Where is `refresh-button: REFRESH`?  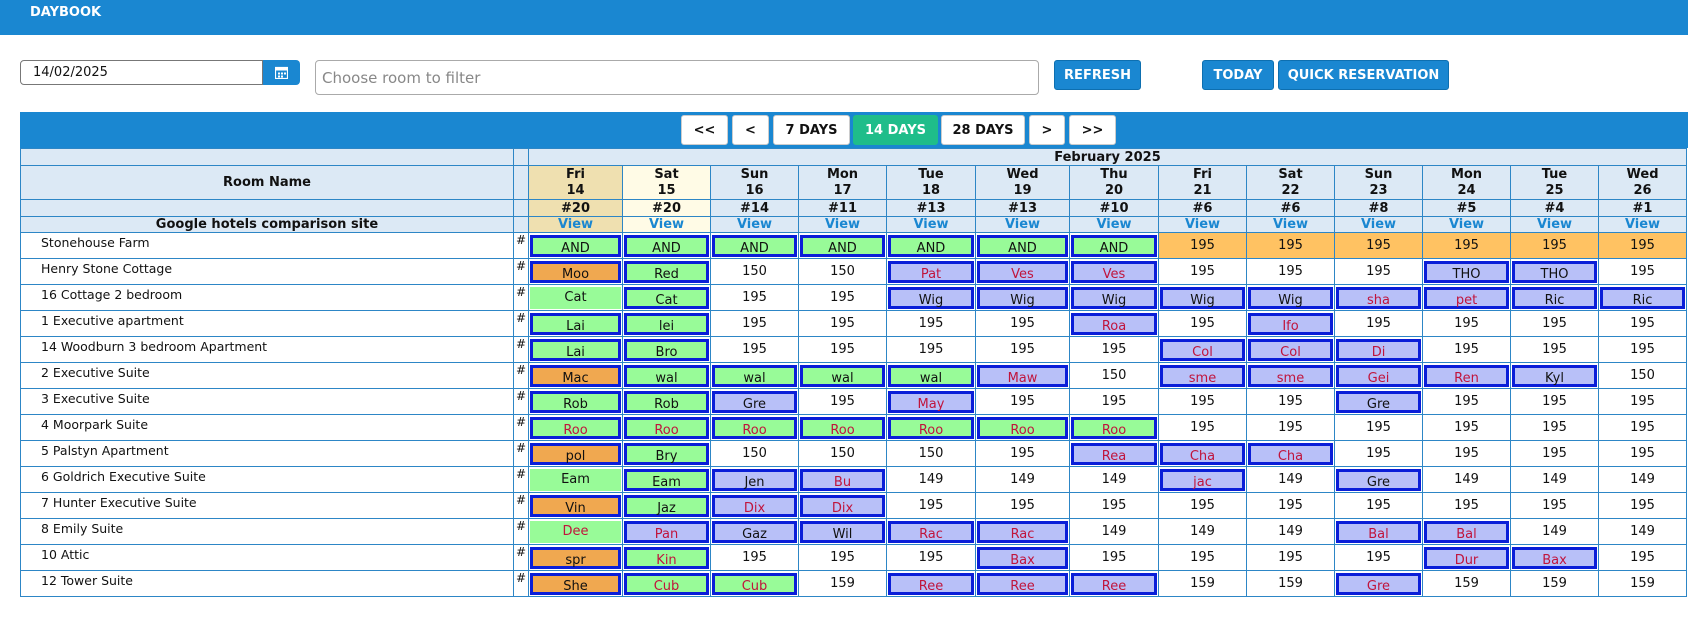
refresh-button: REFRESH is located at coordinates (1097, 75).